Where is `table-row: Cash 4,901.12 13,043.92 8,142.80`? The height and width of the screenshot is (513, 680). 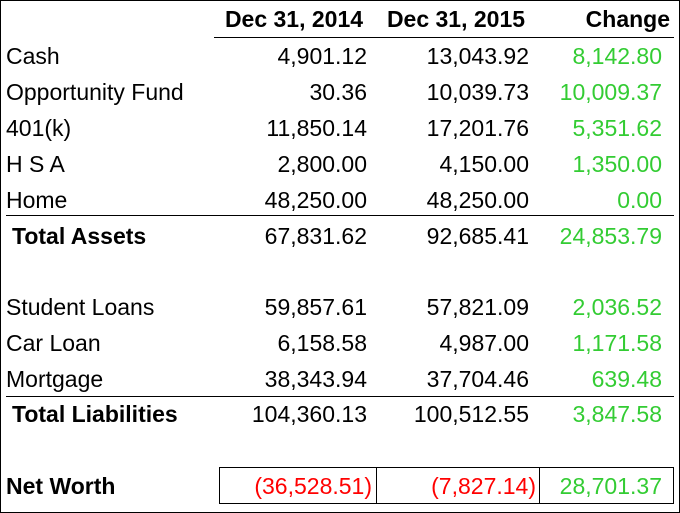 table-row: Cash 4,901.12 13,043.92 8,142.80 is located at coordinates (340, 56).